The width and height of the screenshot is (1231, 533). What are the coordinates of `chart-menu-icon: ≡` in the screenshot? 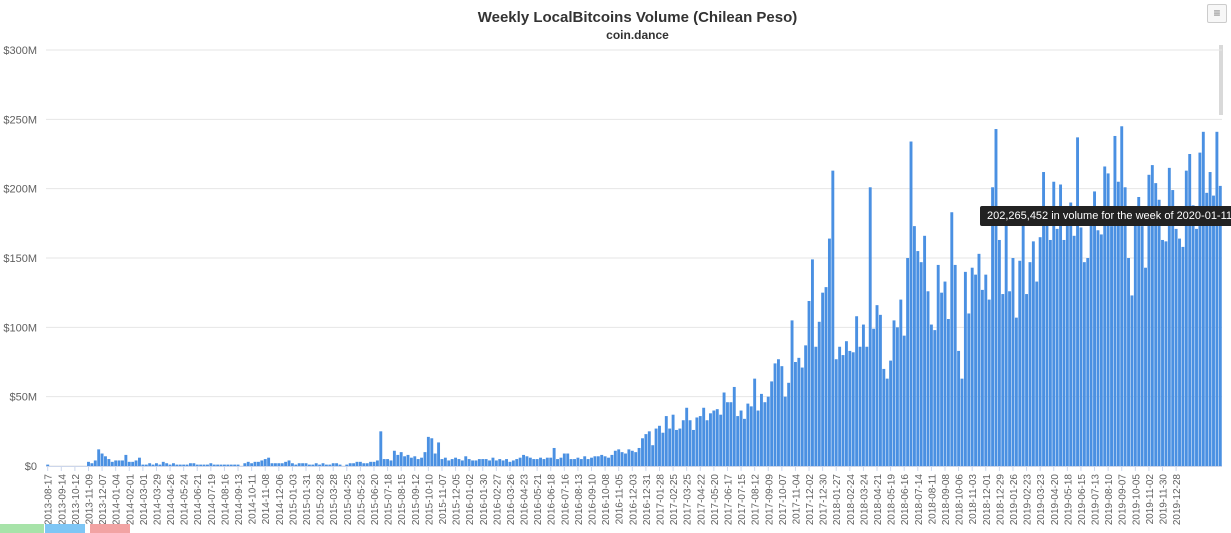 It's located at (1217, 13).